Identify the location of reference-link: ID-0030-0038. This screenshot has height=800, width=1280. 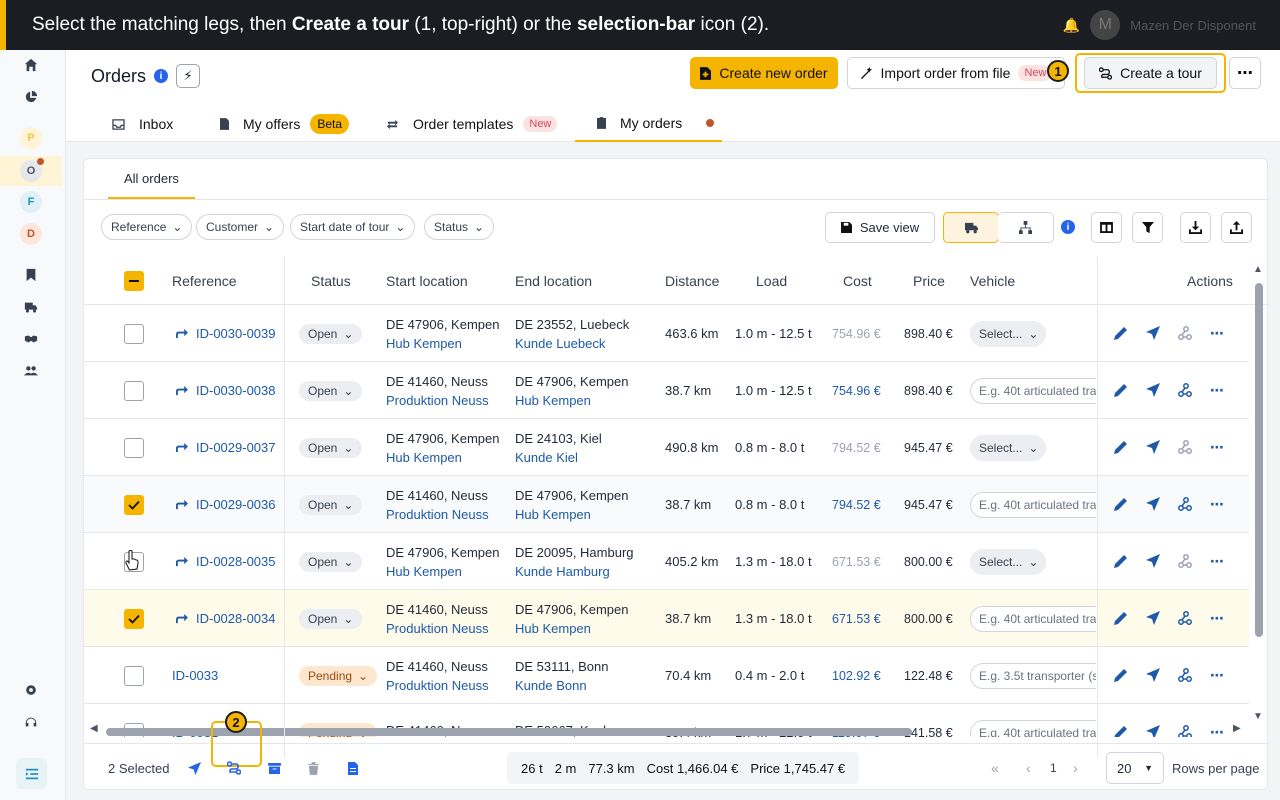
(236, 390).